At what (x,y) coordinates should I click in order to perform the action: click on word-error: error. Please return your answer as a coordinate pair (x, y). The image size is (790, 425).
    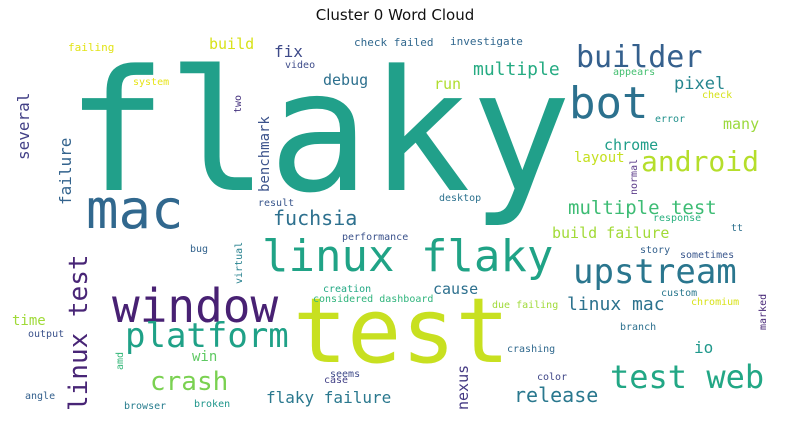
    Looking at the image, I should click on (670, 119).